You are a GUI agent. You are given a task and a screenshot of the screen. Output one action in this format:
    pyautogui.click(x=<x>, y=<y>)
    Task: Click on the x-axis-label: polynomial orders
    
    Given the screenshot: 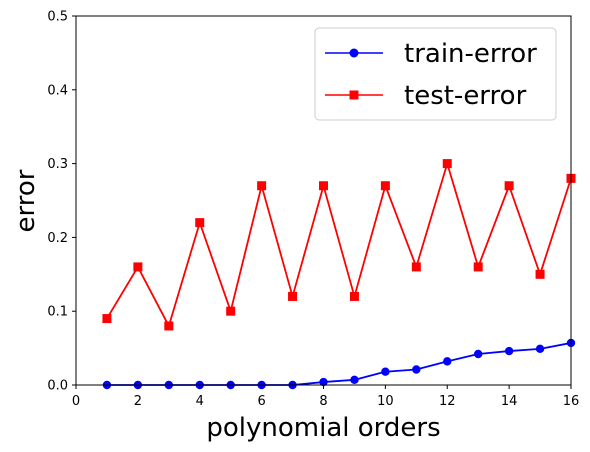 What is the action you would take?
    pyautogui.click(x=323, y=428)
    